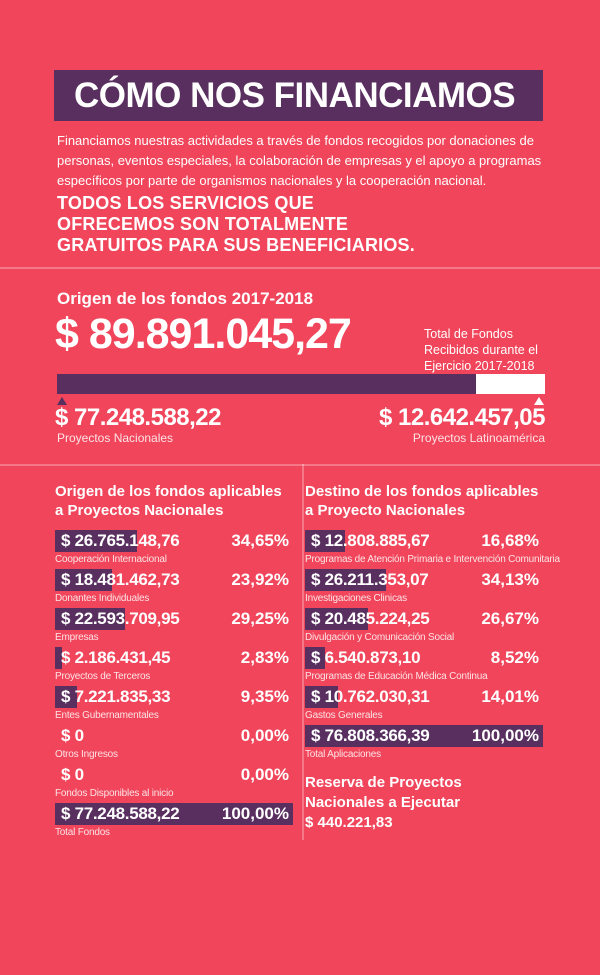 This screenshot has width=600, height=975. Describe the element at coordinates (82, 832) in the screenshot. I see `fund-row-label: Total Fondos` at that location.